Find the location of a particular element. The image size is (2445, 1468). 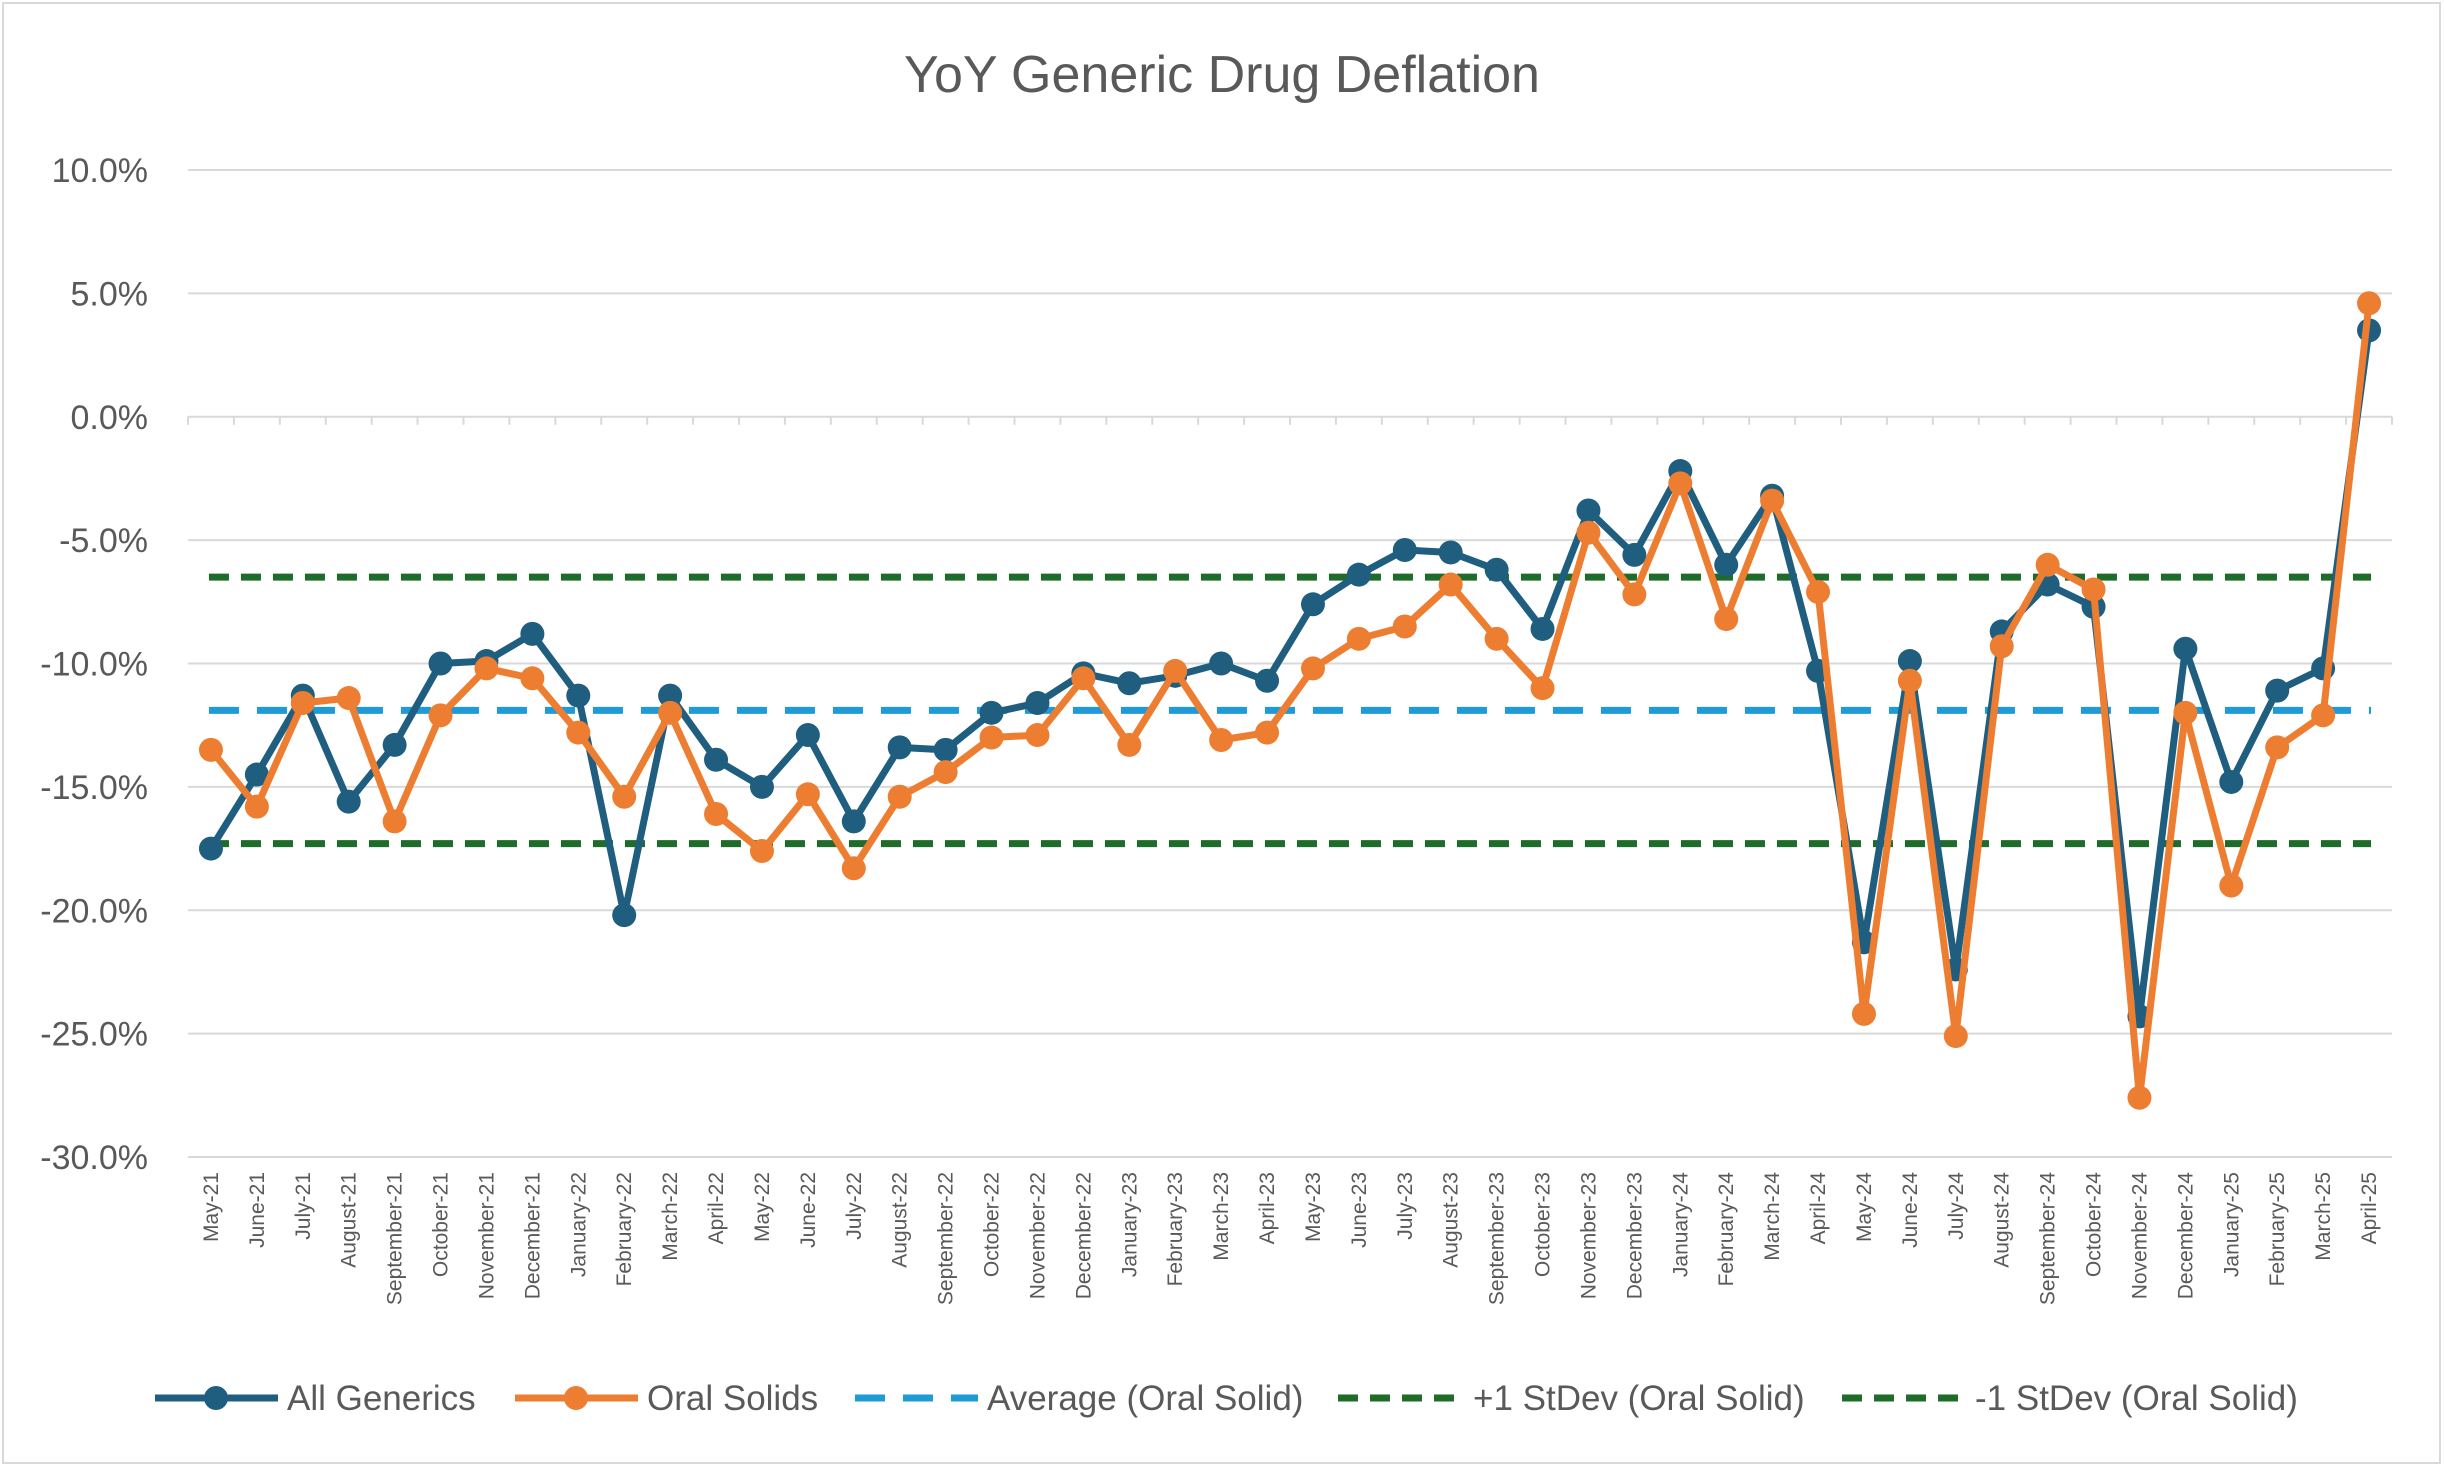

x-tick-label: November-21 is located at coordinates (486, 1235).